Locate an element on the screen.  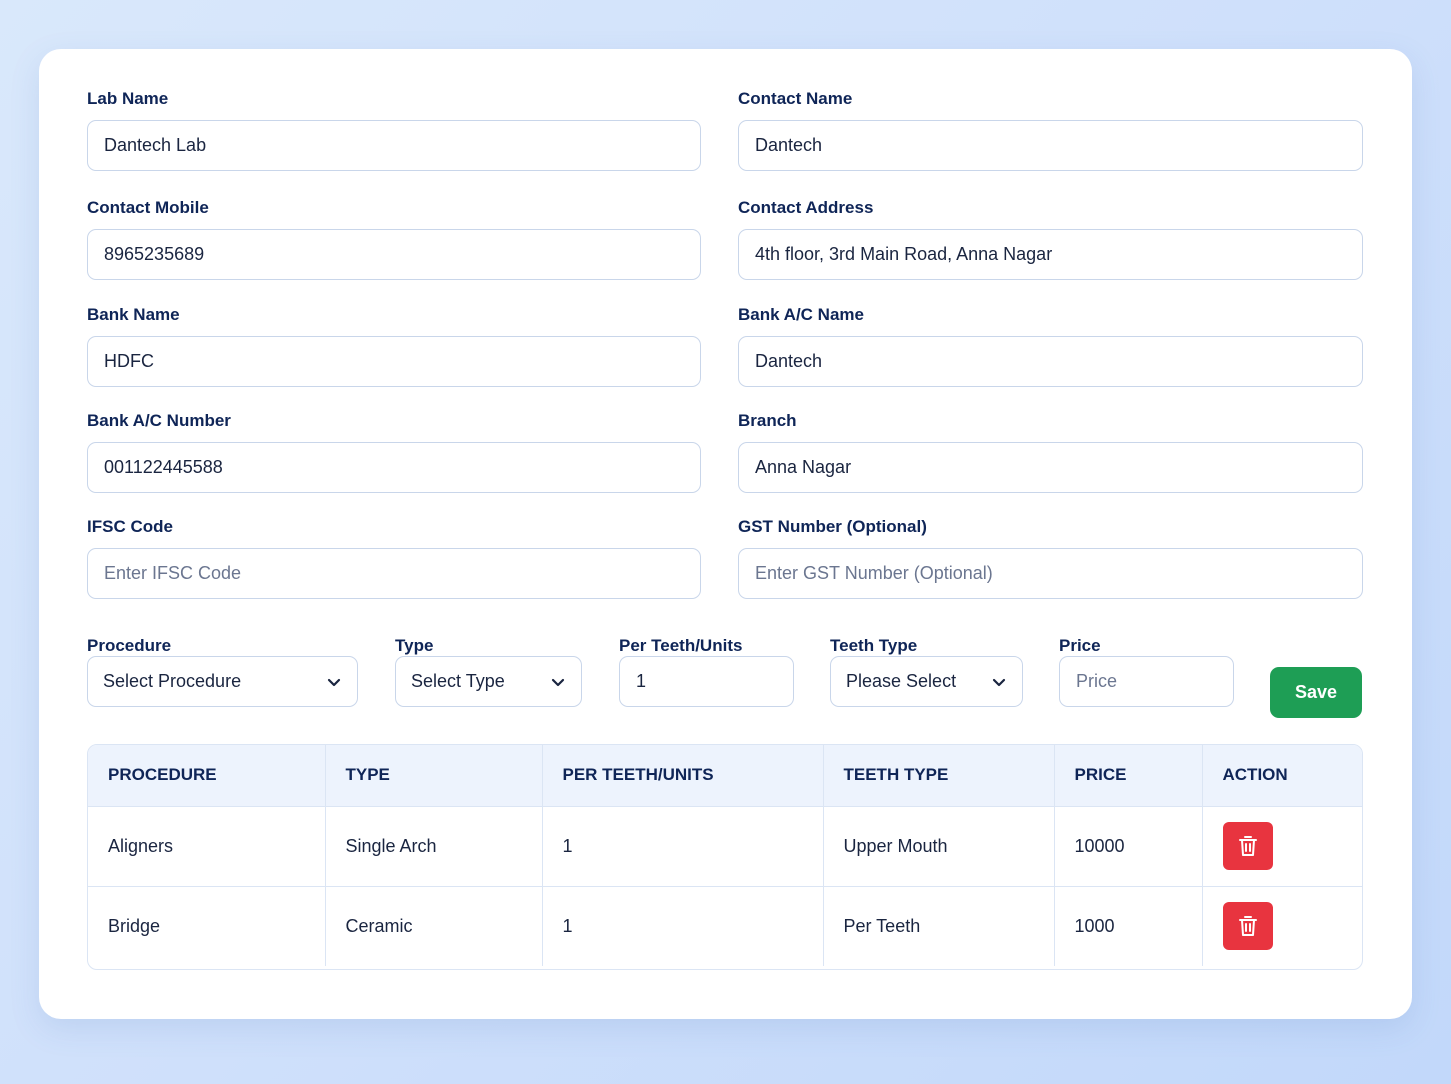
lab-name-label: Lab Name is located at coordinates (128, 98).